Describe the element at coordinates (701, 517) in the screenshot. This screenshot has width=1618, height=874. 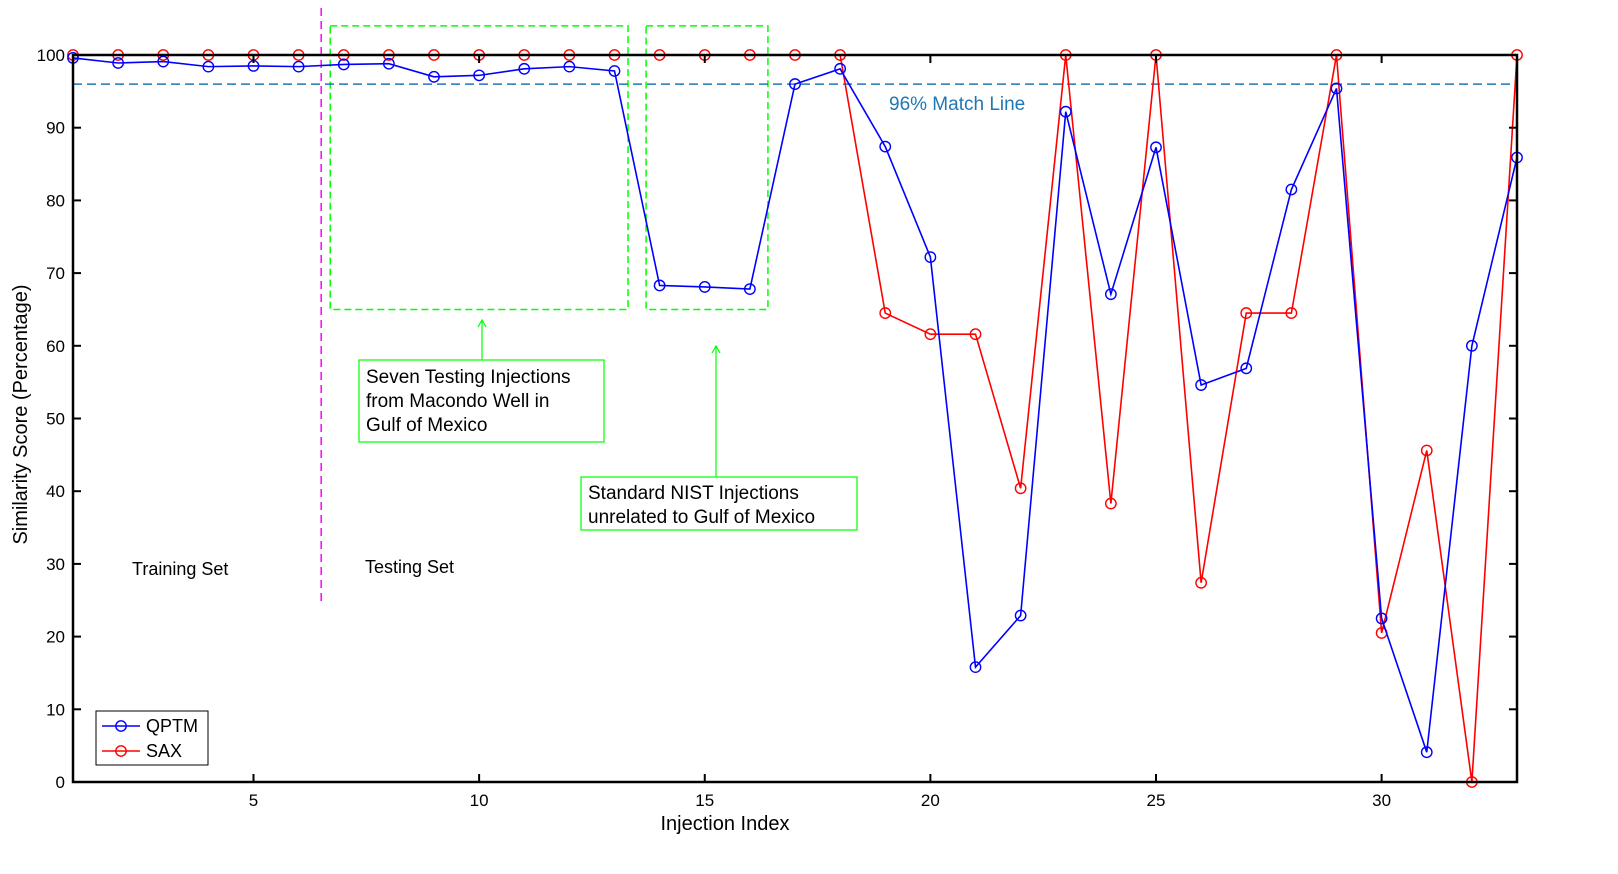
I see `annotation-text: unrelated to Gulf of Mexico` at that location.